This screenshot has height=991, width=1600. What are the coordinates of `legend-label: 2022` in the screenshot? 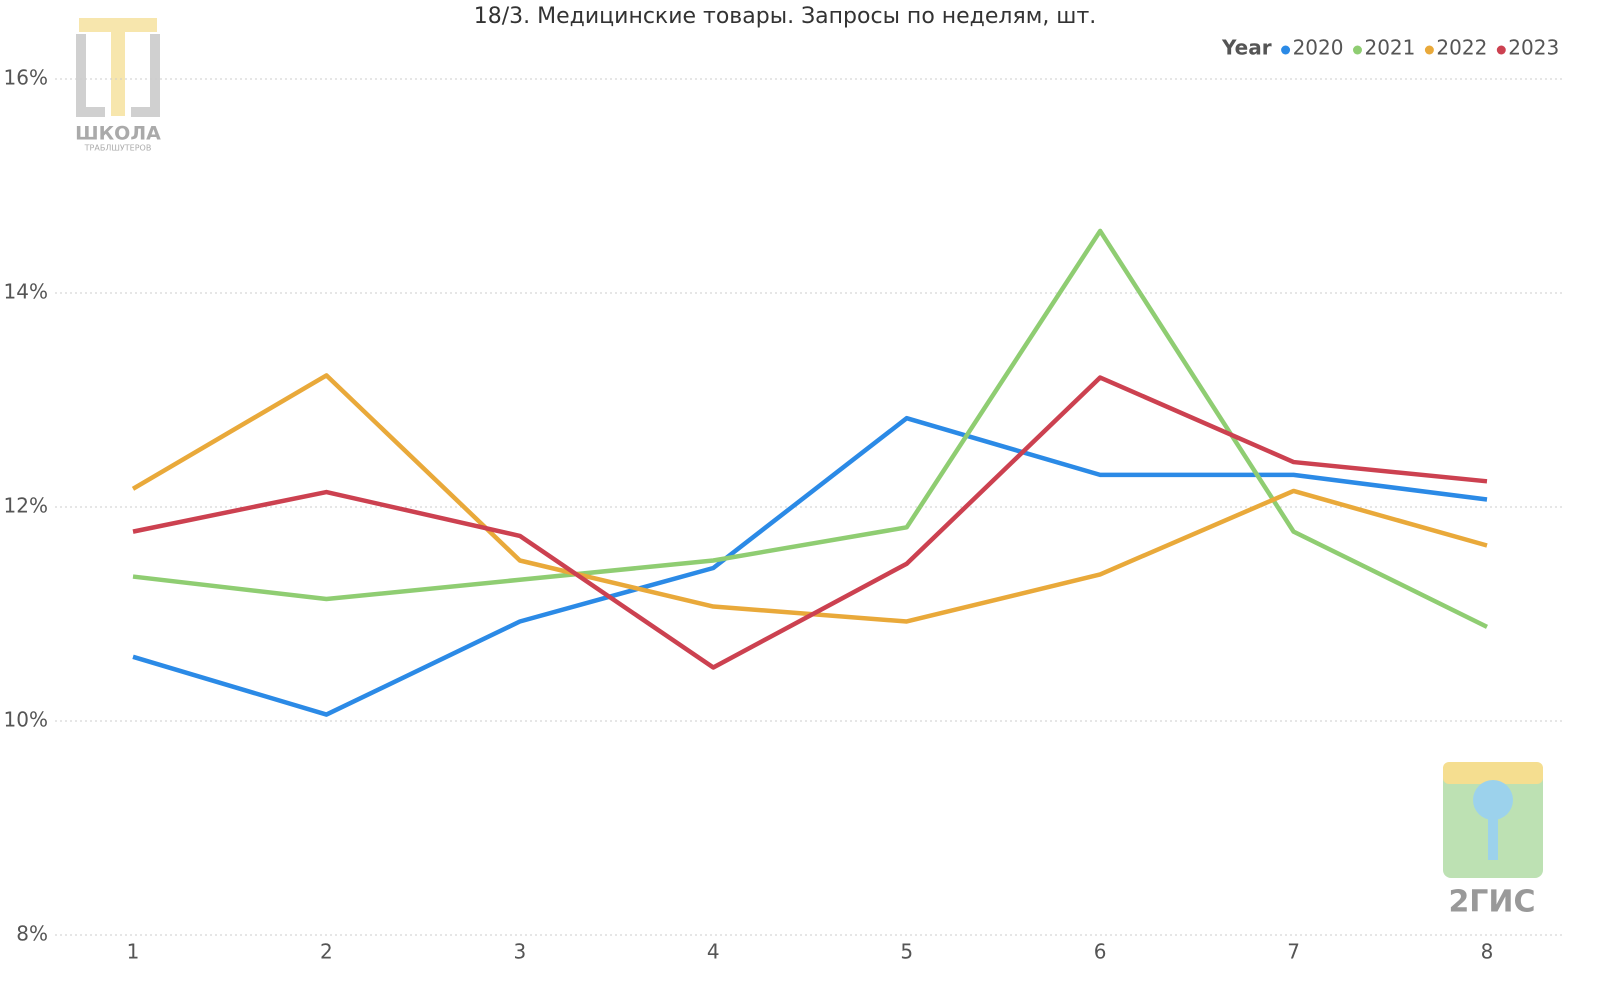 It's located at (1461, 48).